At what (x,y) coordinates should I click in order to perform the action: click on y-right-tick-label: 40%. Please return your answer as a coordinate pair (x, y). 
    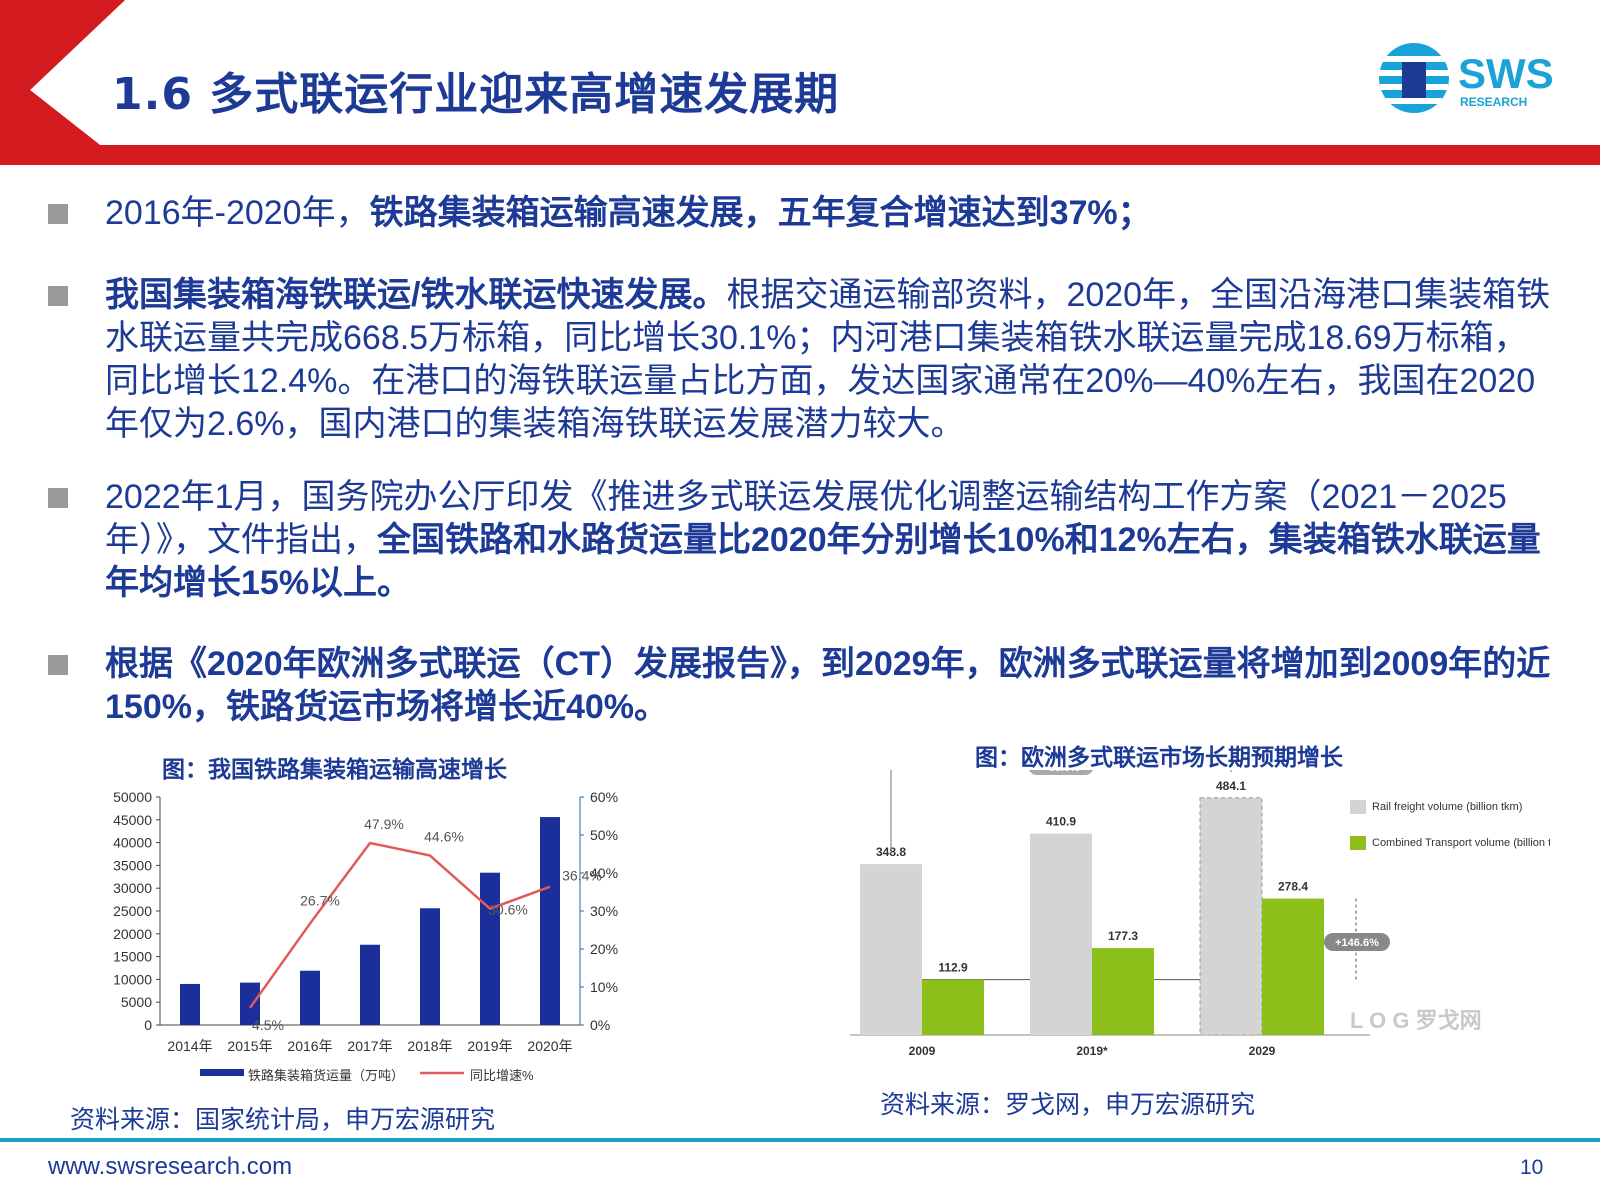
    Looking at the image, I should click on (604, 873).